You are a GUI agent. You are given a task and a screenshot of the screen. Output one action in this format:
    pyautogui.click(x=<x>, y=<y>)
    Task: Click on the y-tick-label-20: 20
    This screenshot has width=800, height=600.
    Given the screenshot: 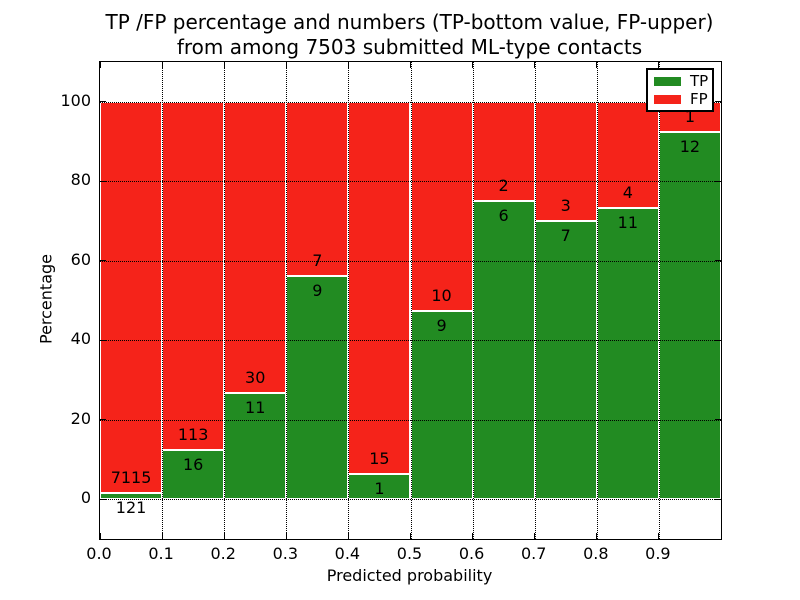 What is the action you would take?
    pyautogui.click(x=80, y=418)
    